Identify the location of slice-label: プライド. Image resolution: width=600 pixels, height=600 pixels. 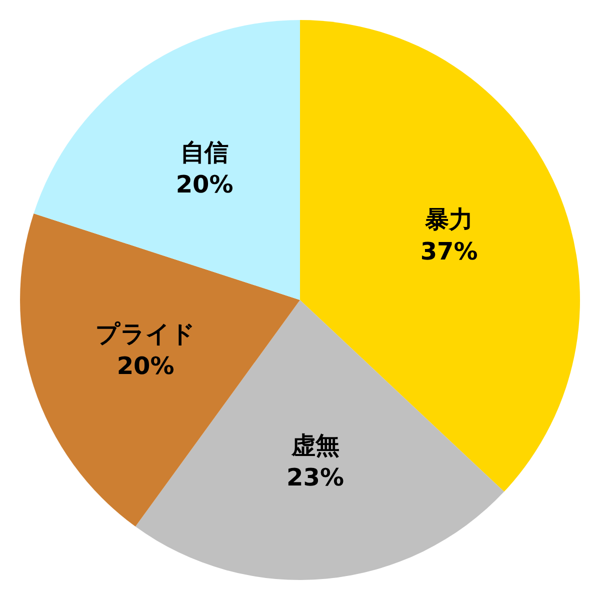
(146, 334).